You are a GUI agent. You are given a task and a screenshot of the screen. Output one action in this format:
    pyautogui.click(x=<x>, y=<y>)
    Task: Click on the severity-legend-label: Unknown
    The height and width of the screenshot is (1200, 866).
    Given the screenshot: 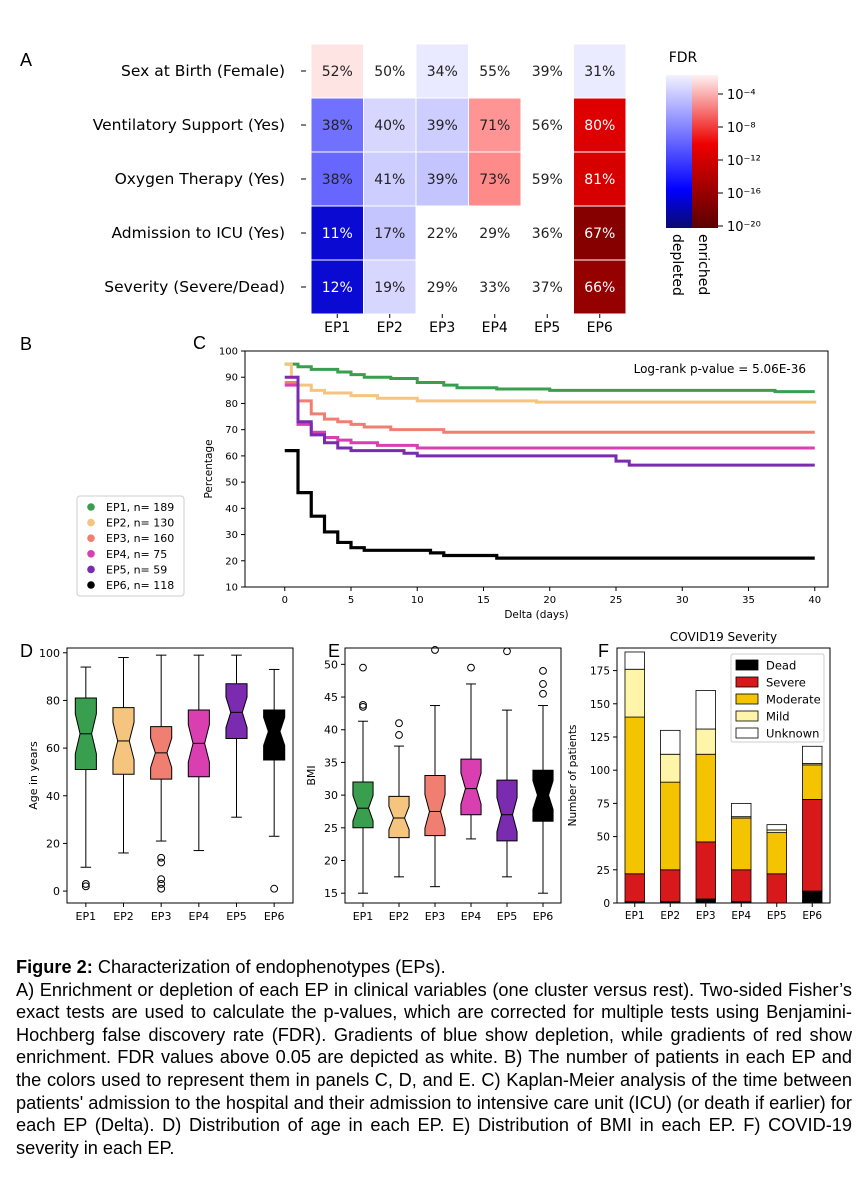 What is the action you would take?
    pyautogui.click(x=792, y=734)
    